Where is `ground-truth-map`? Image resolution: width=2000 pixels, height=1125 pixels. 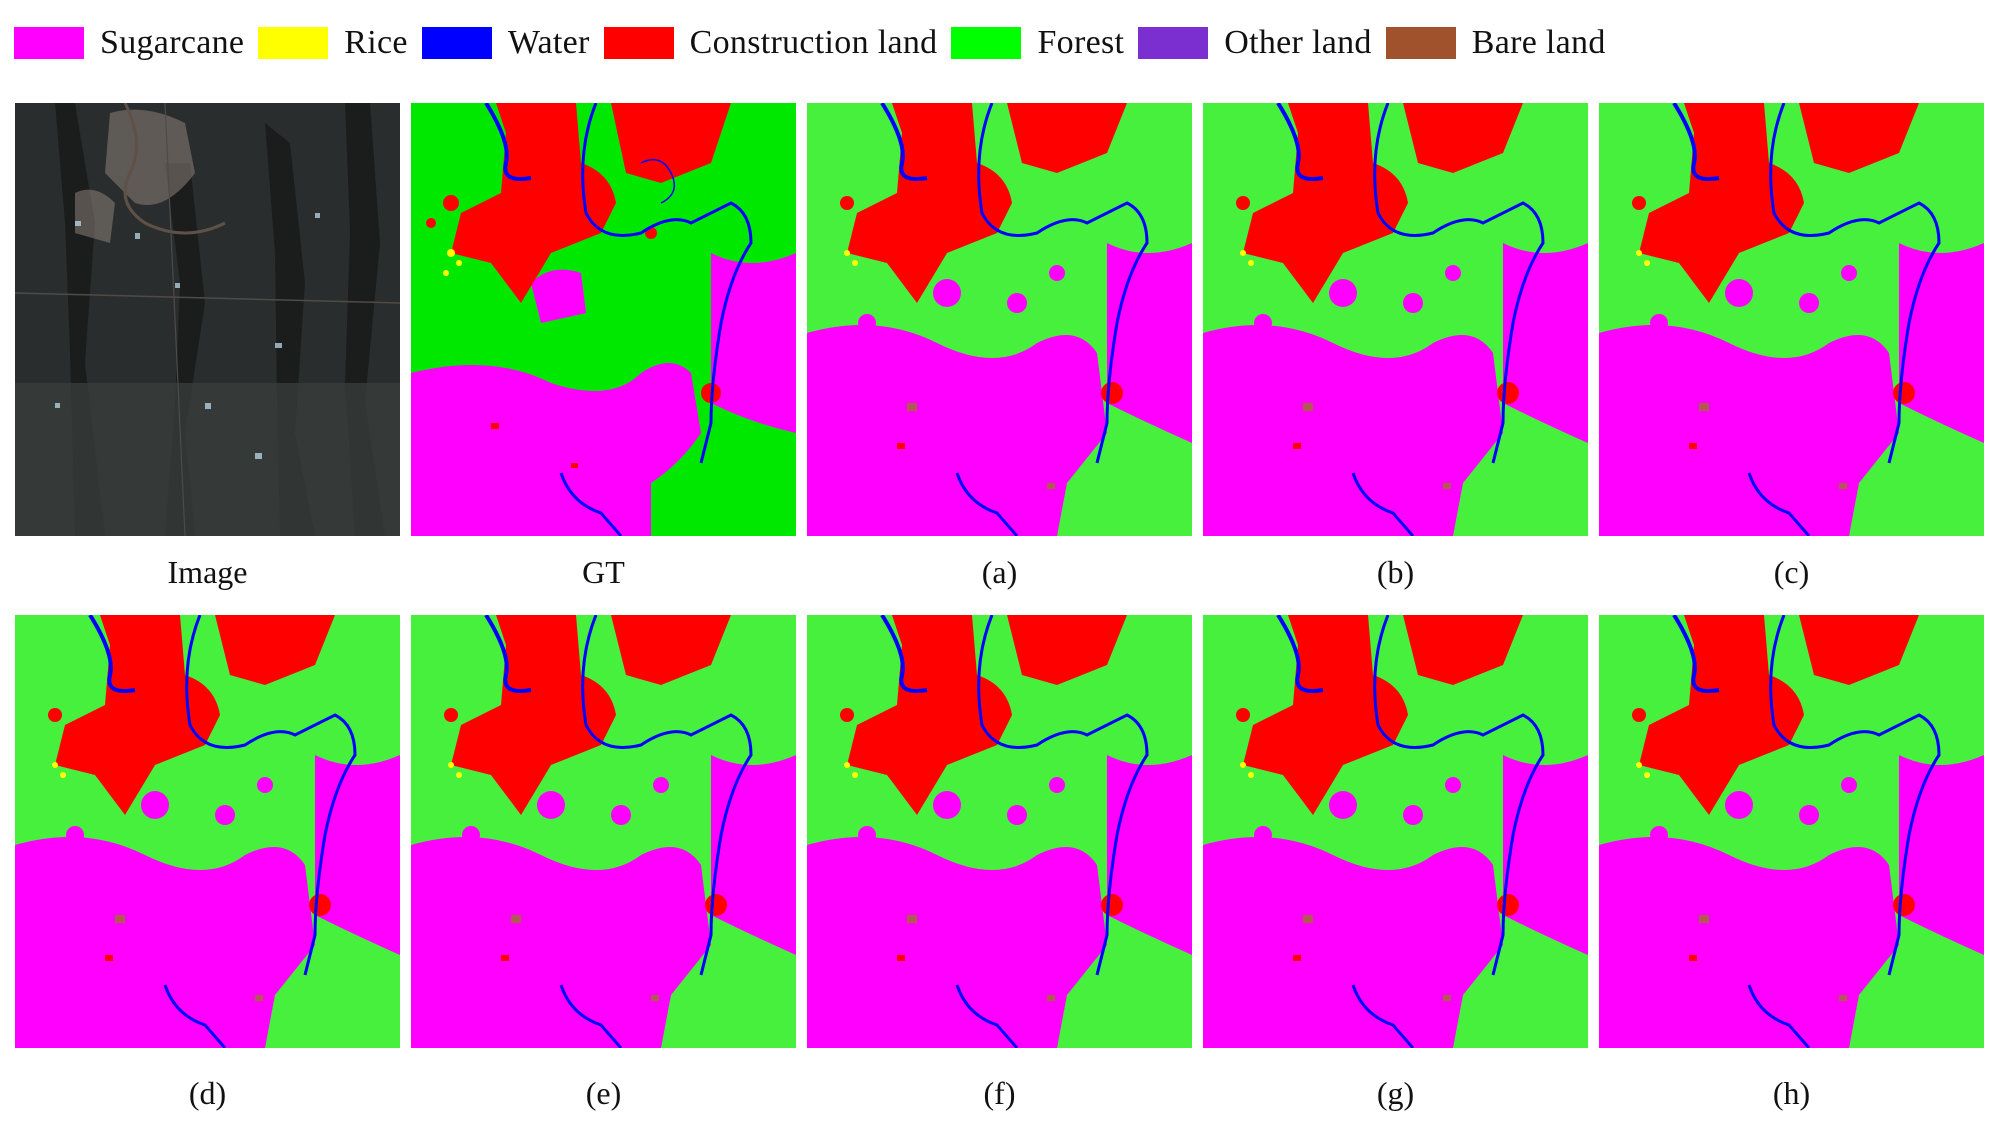
ground-truth-map is located at coordinates (603, 319).